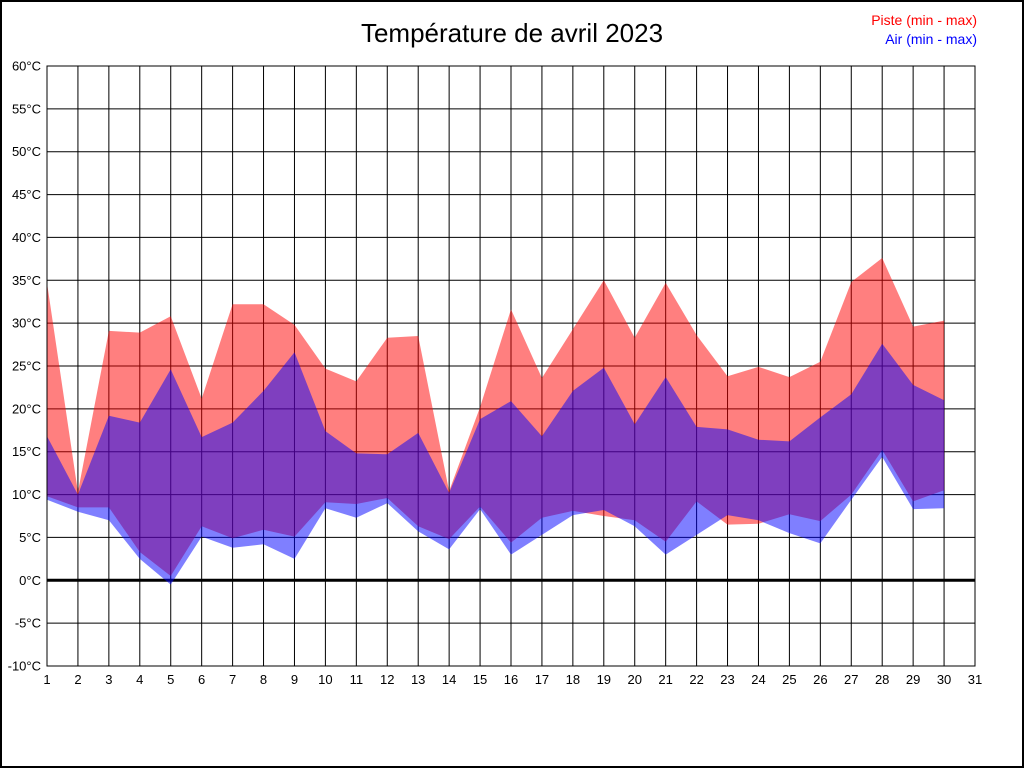 Image resolution: width=1024 pixels, height=768 pixels. What do you see at coordinates (26, 451) in the screenshot?
I see `y-tick-label: 15°C` at bounding box center [26, 451].